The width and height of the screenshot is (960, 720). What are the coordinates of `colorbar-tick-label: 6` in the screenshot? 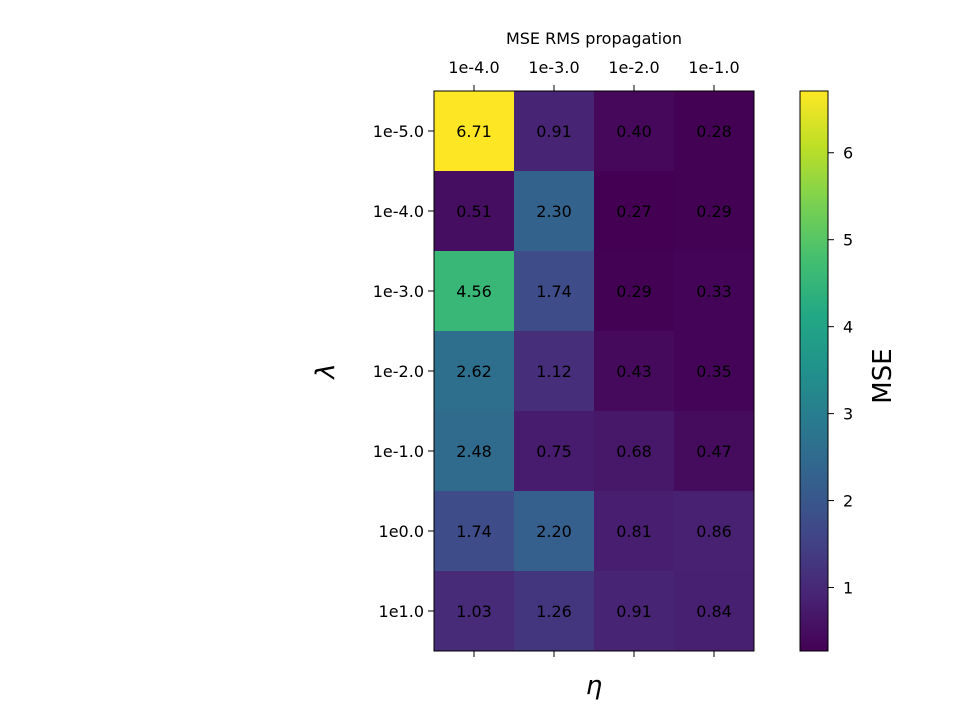 It's located at (848, 153).